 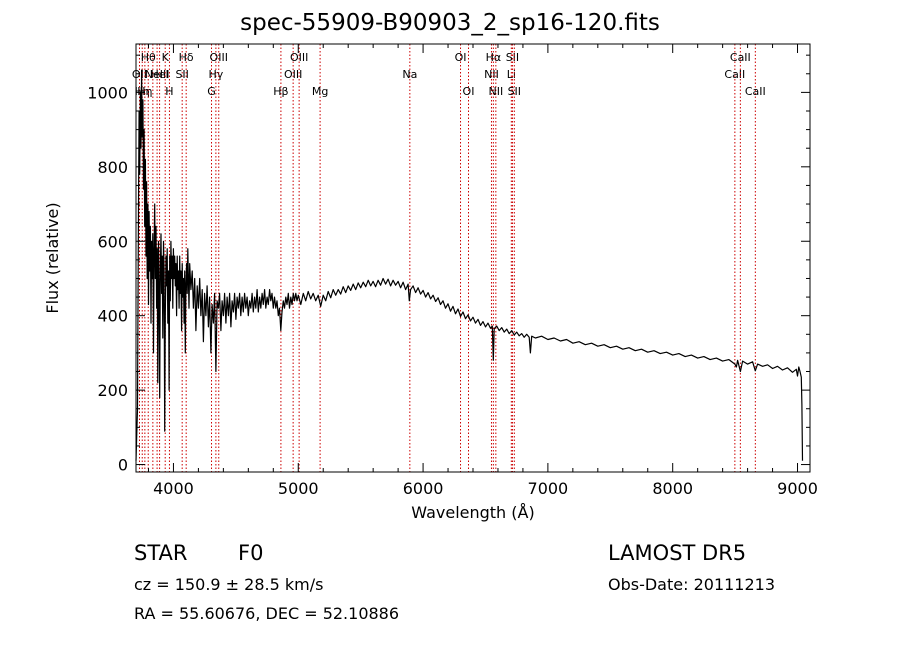 What do you see at coordinates (280, 91) in the screenshot?
I see `line-label: Hβ` at bounding box center [280, 91].